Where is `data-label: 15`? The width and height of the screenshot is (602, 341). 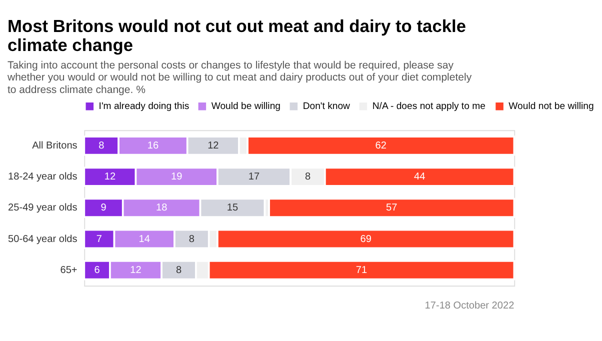 data-label: 15 is located at coordinates (232, 208).